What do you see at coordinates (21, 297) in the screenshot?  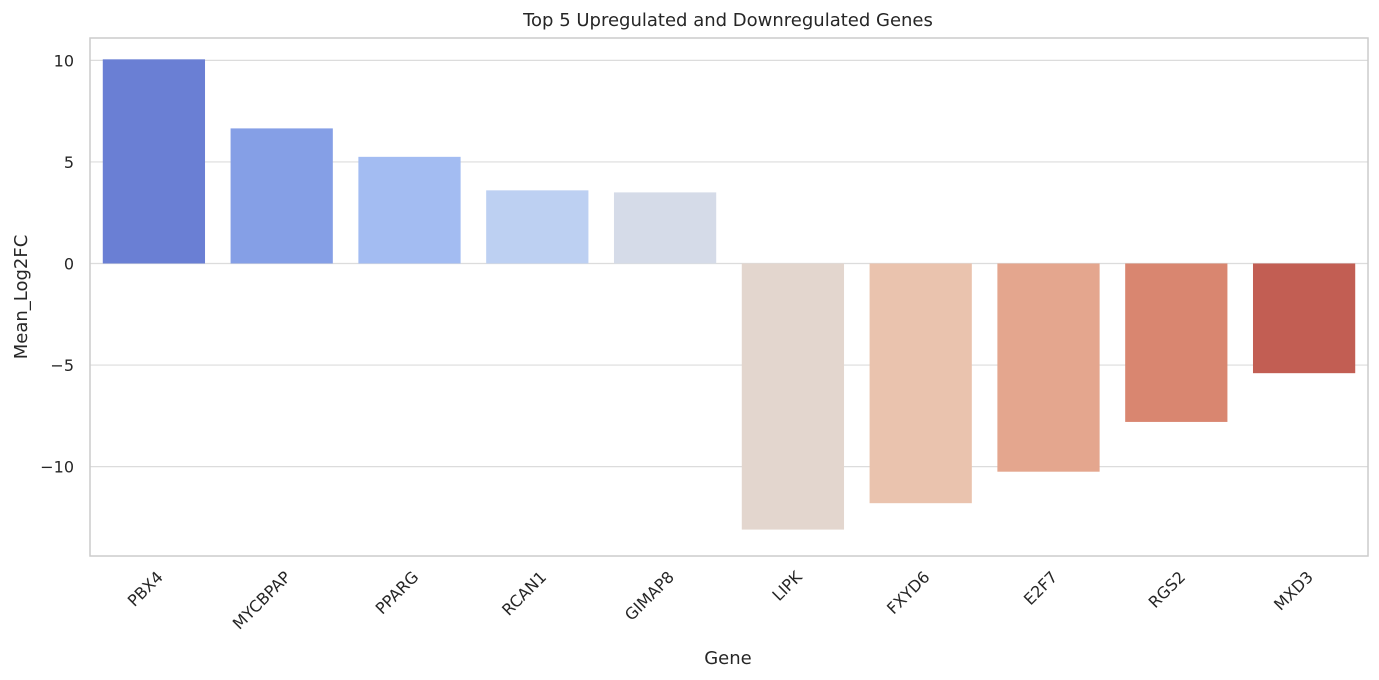 I see `y-axis-label: Mean_Log2FC` at bounding box center [21, 297].